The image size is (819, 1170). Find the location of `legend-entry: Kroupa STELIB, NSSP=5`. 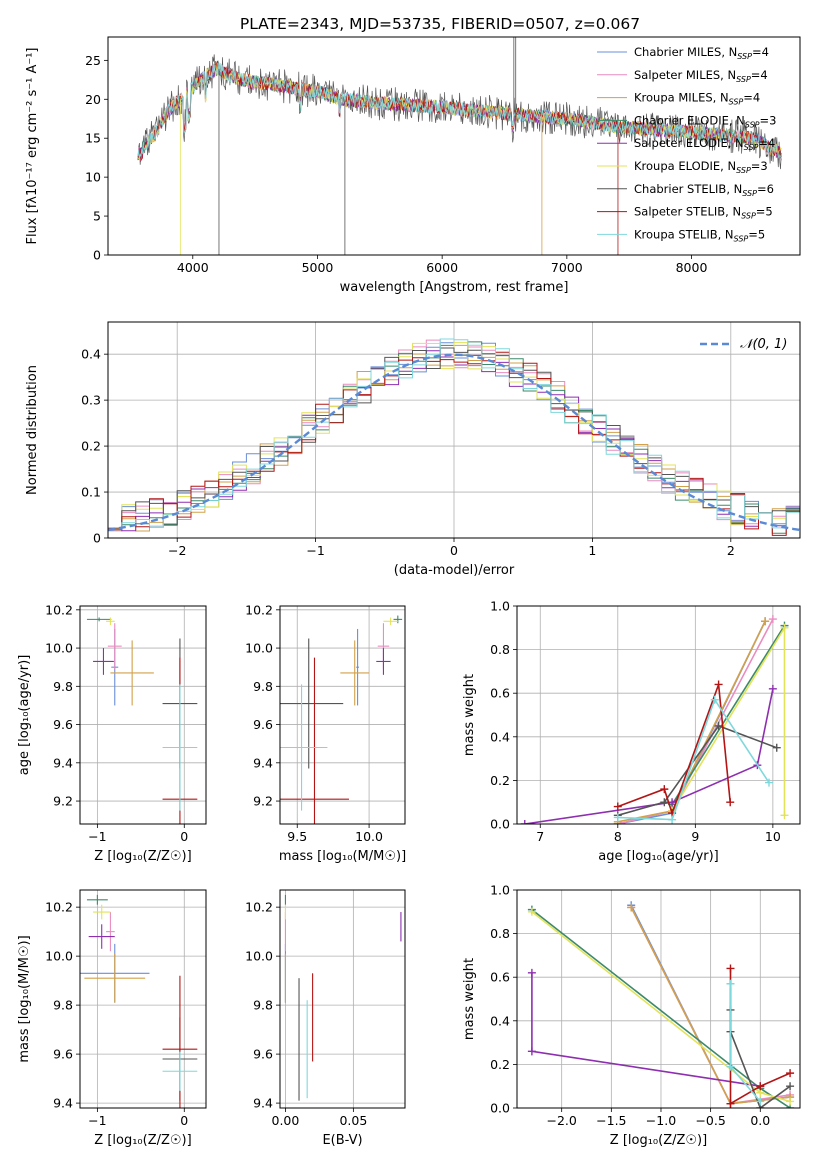

legend-entry: Kroupa STELIB, NSSP=5 is located at coordinates (699, 235).